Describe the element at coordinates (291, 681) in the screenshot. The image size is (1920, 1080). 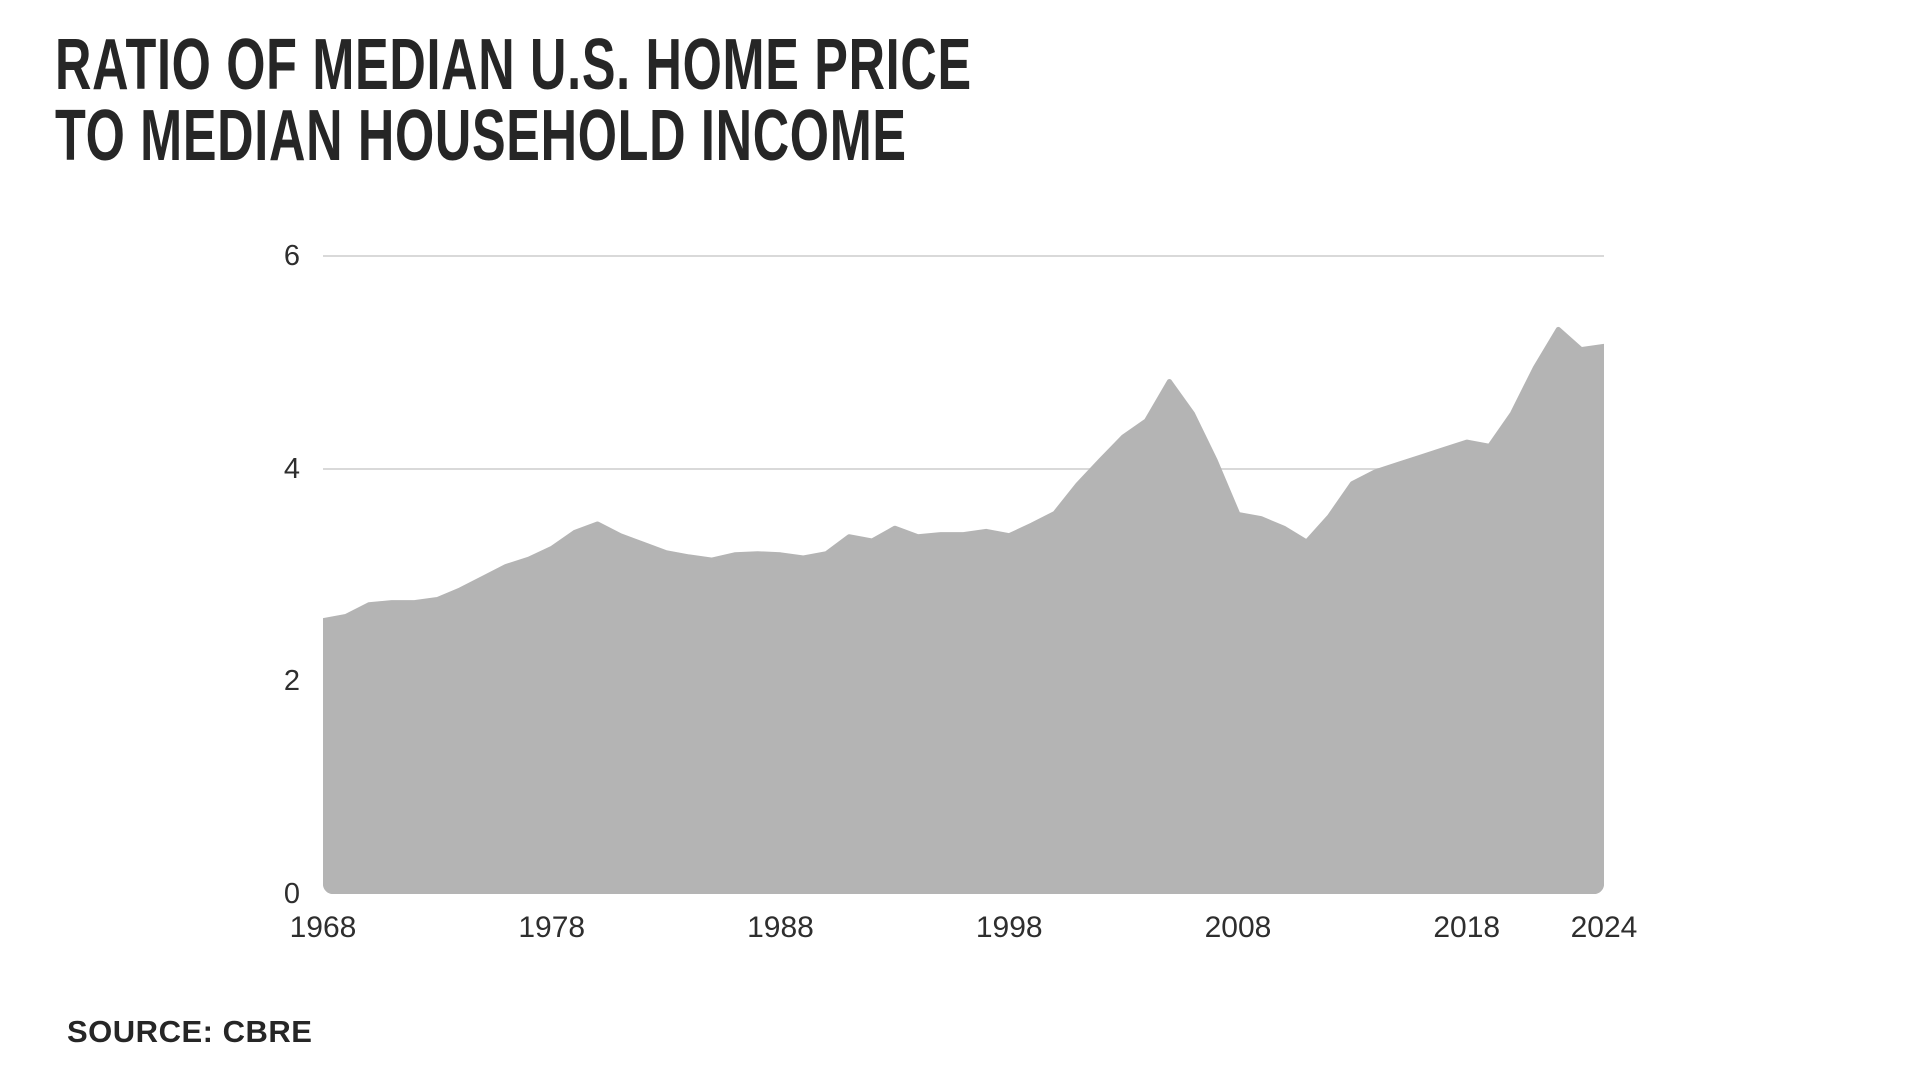
I see `y-axis-label-2: 2` at that location.